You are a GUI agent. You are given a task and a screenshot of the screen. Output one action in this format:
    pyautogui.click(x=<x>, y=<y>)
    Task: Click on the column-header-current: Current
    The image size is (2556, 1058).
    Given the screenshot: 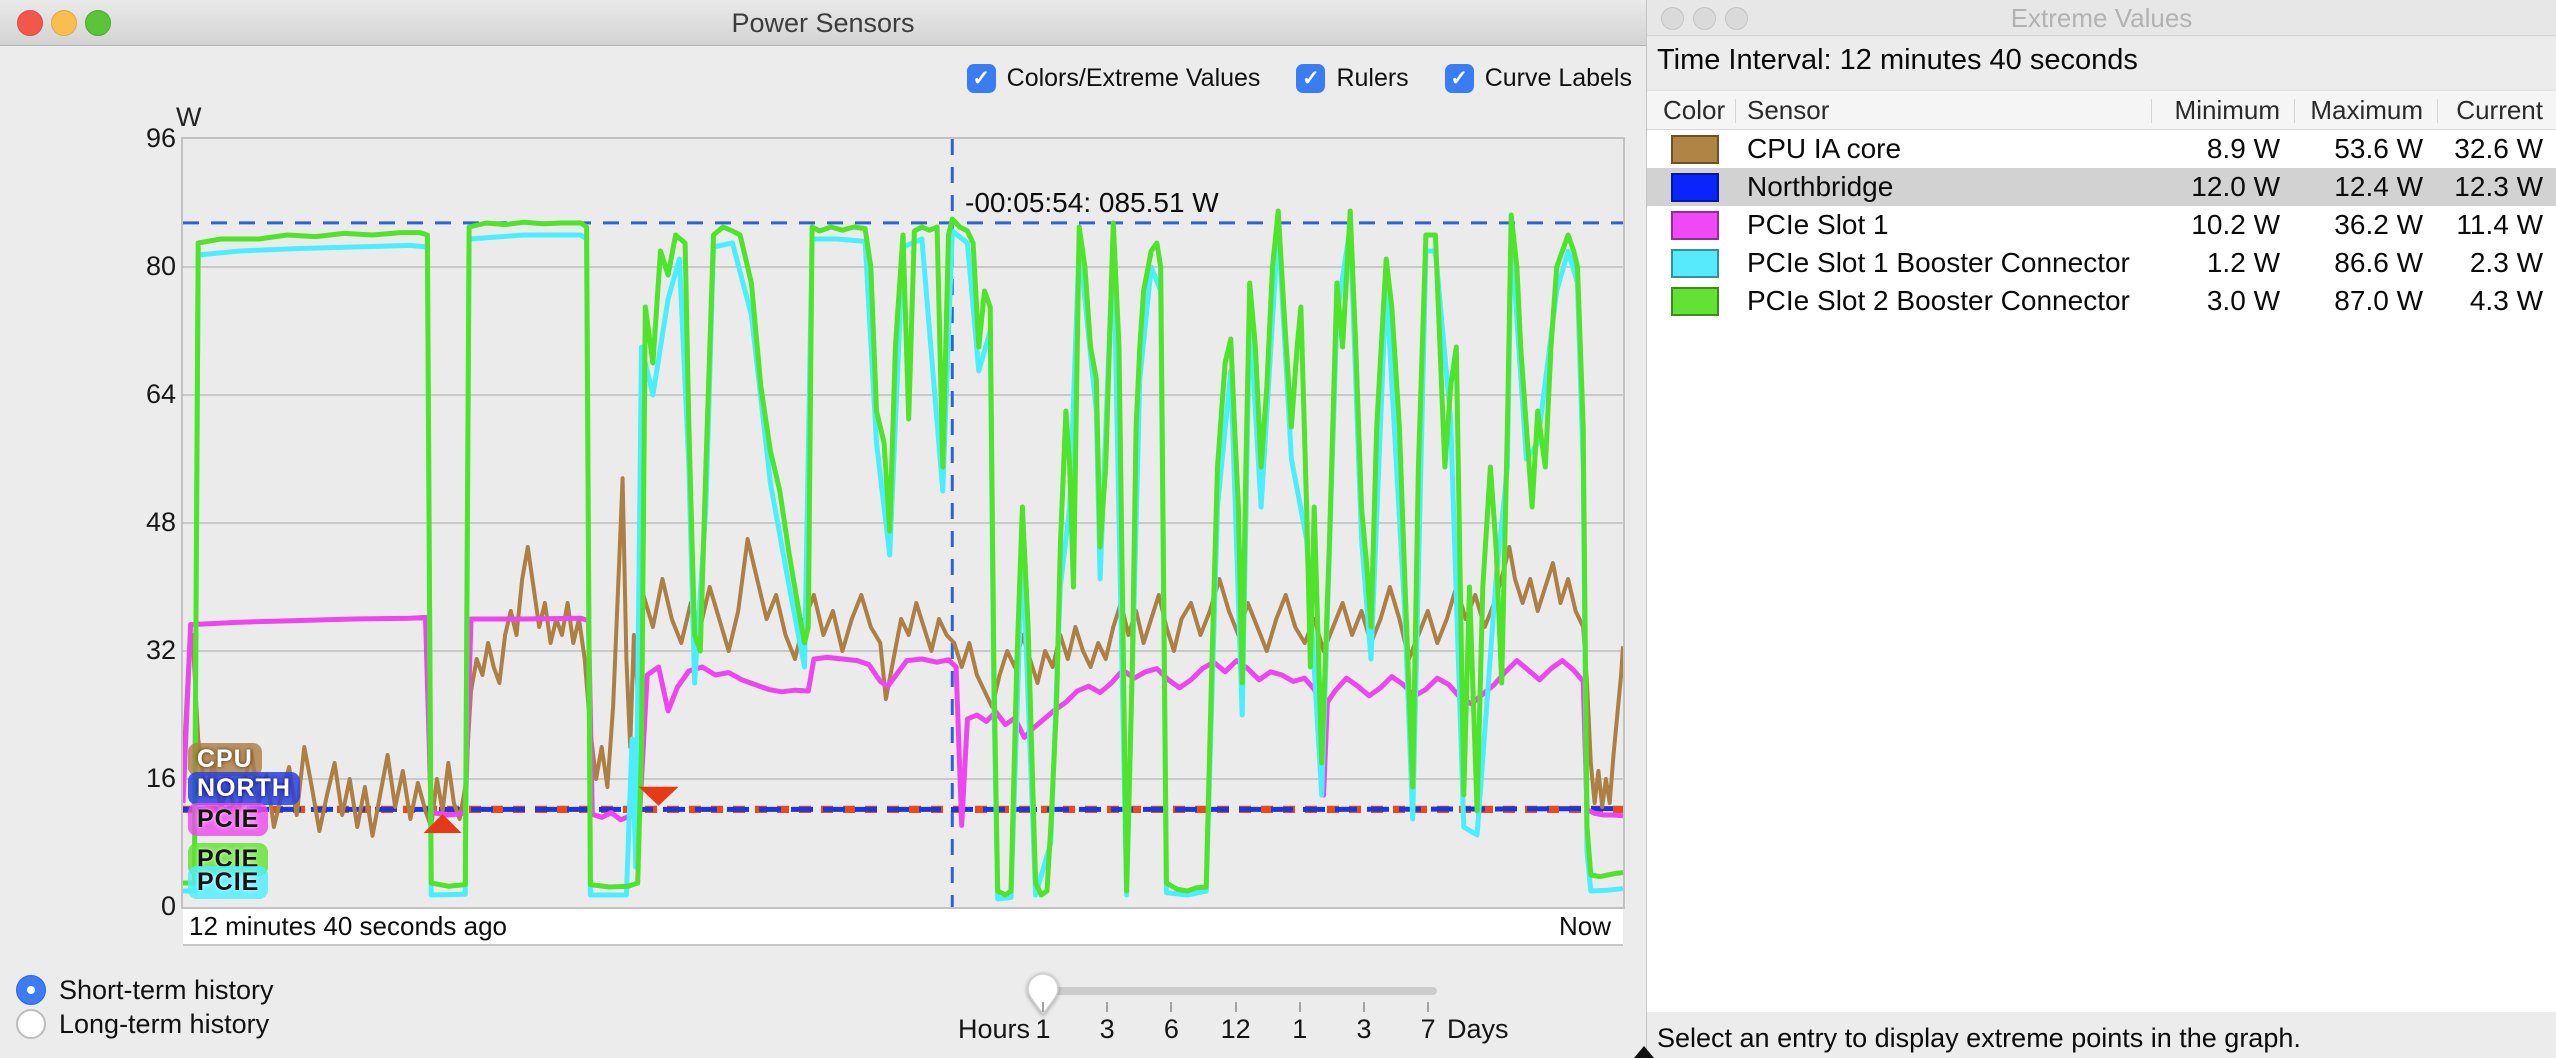 What is the action you would take?
    pyautogui.click(x=2499, y=109)
    